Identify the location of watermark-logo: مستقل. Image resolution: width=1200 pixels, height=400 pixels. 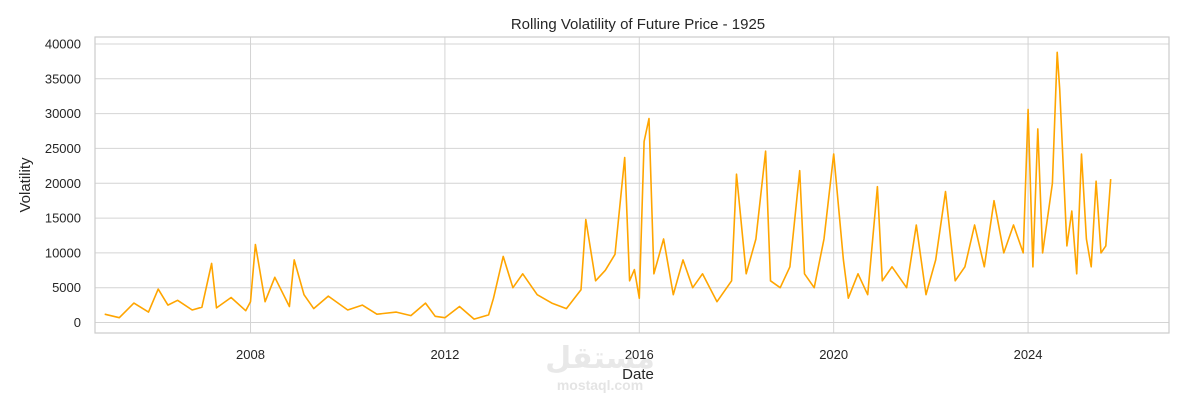
(600, 358).